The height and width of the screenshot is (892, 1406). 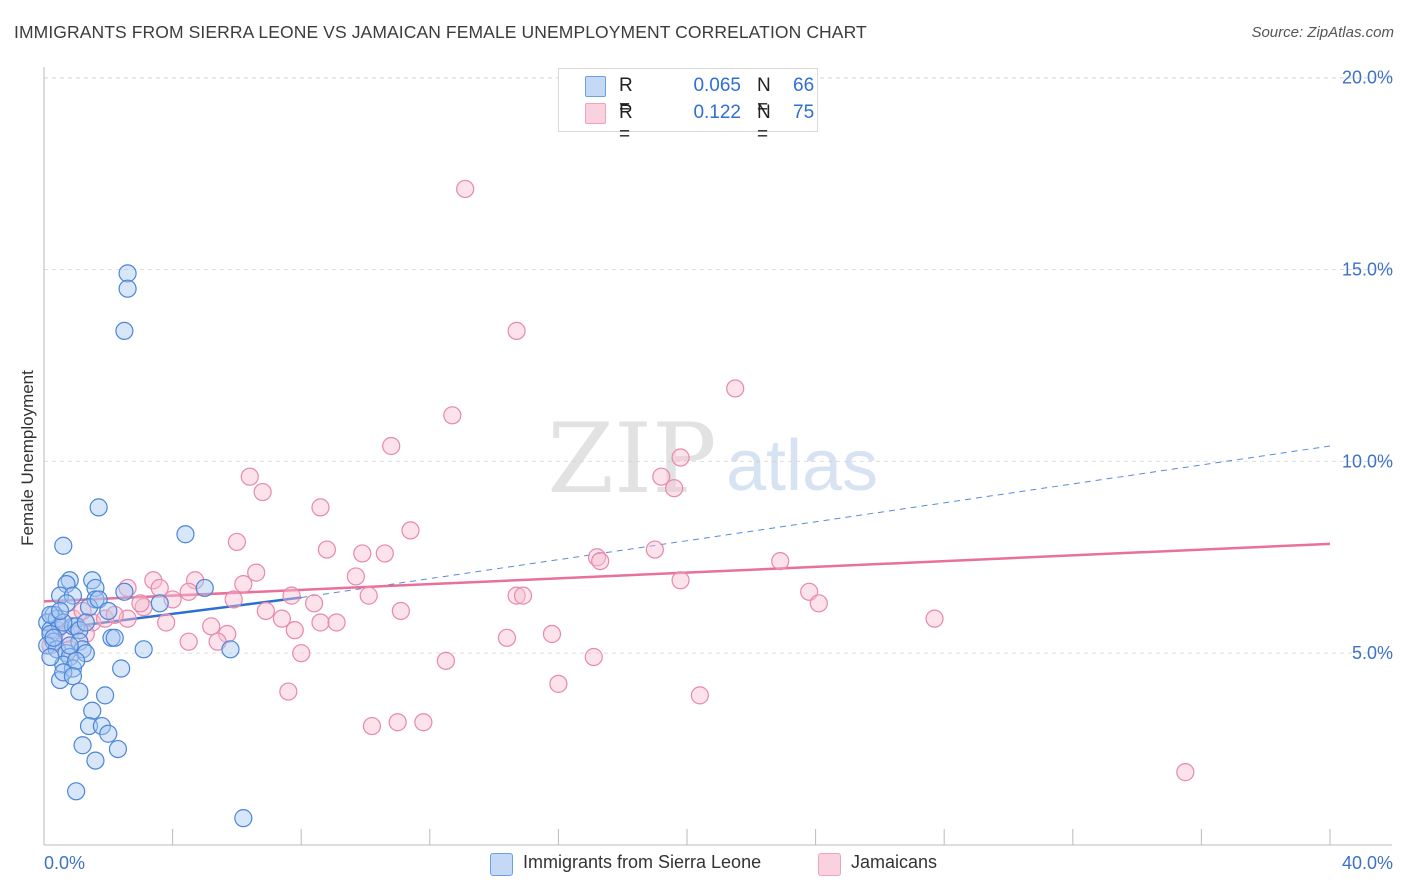 I want to click on legend-r-value: 0.122, so click(x=717, y=112).